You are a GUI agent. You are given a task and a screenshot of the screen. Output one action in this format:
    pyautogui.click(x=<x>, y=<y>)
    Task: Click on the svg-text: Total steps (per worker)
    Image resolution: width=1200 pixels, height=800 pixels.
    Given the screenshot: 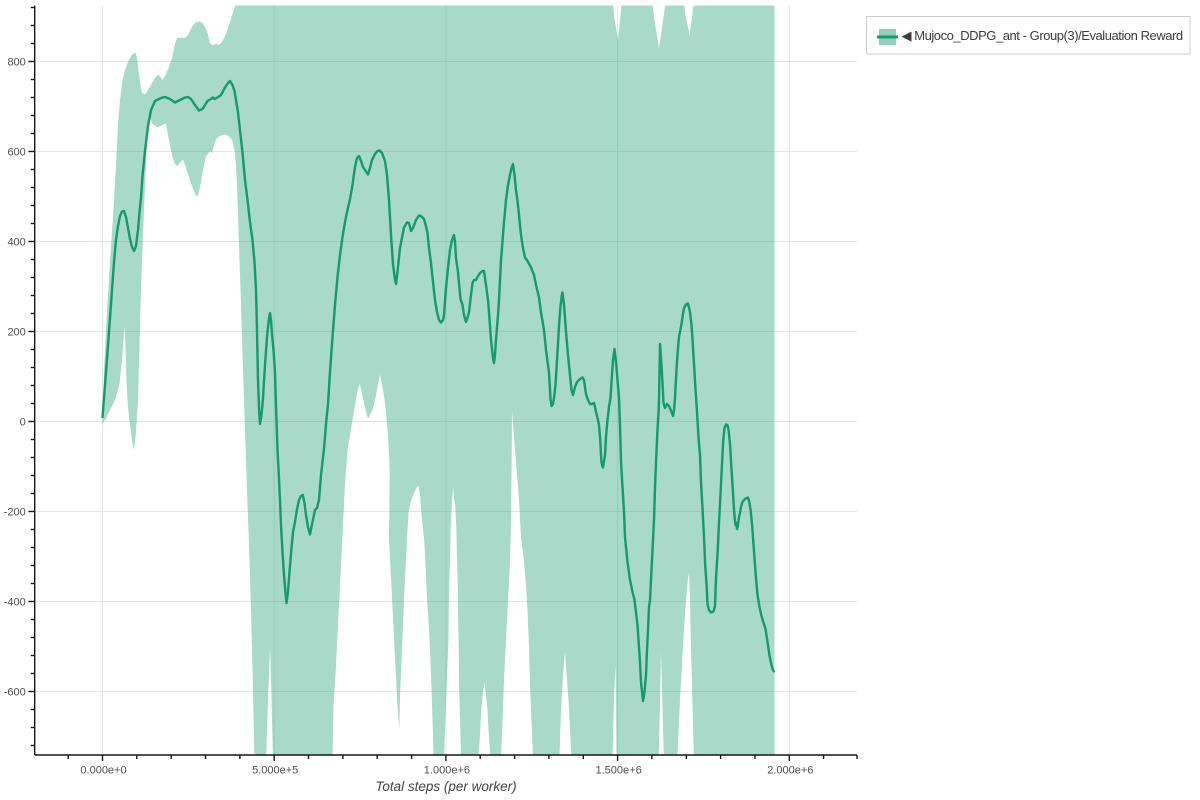 What is the action you would take?
    pyautogui.click(x=445, y=786)
    